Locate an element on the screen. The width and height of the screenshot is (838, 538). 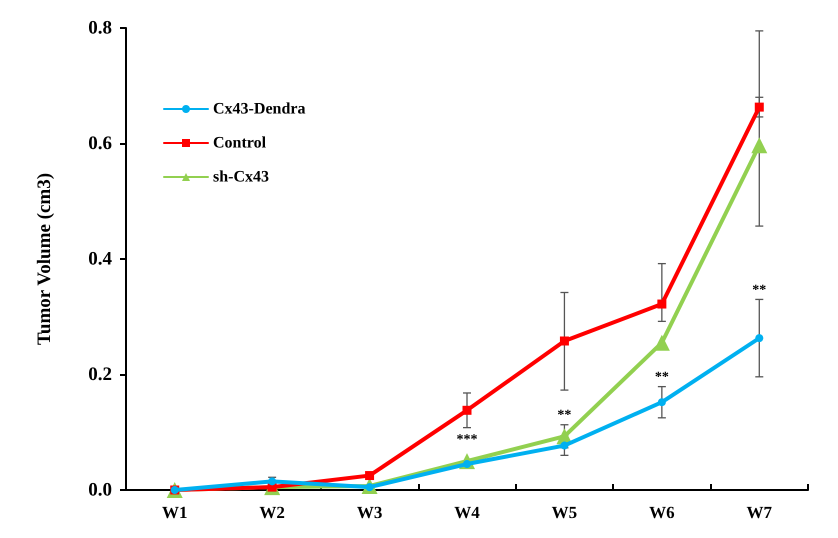
y-tick-label: 0.2 is located at coordinates (100, 374).